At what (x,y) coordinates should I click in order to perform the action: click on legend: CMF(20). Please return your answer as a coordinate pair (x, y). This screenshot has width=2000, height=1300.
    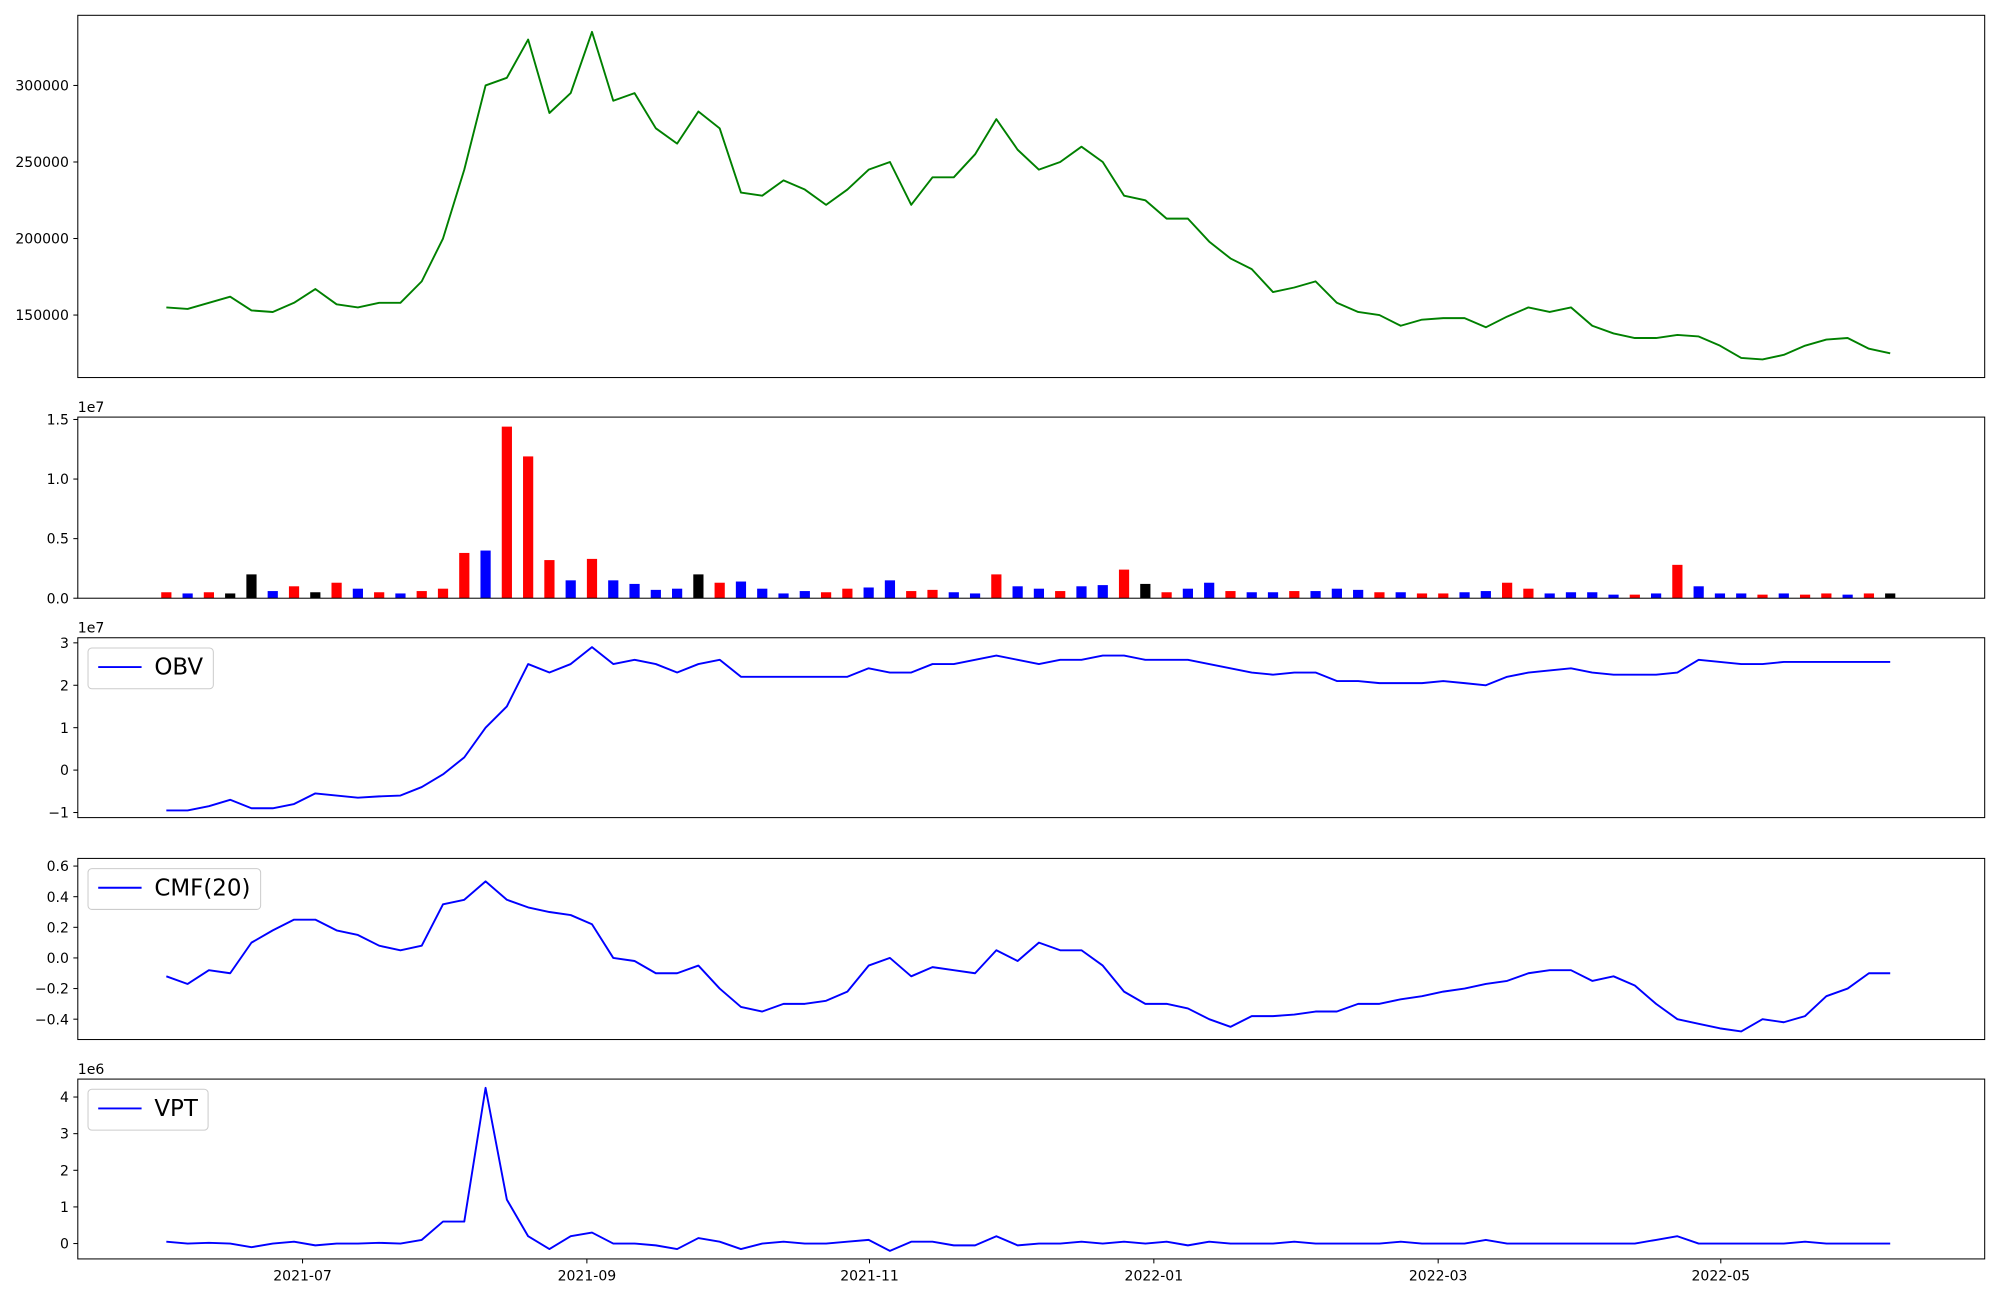
    Looking at the image, I should click on (174, 889).